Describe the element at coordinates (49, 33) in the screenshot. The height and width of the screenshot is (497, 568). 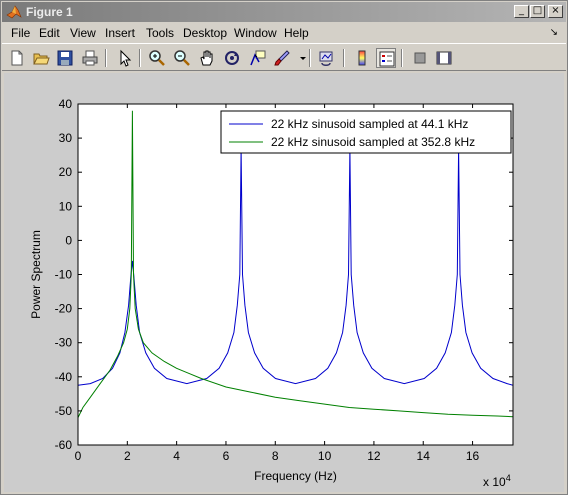
I see `menu-edit: Edit` at that location.